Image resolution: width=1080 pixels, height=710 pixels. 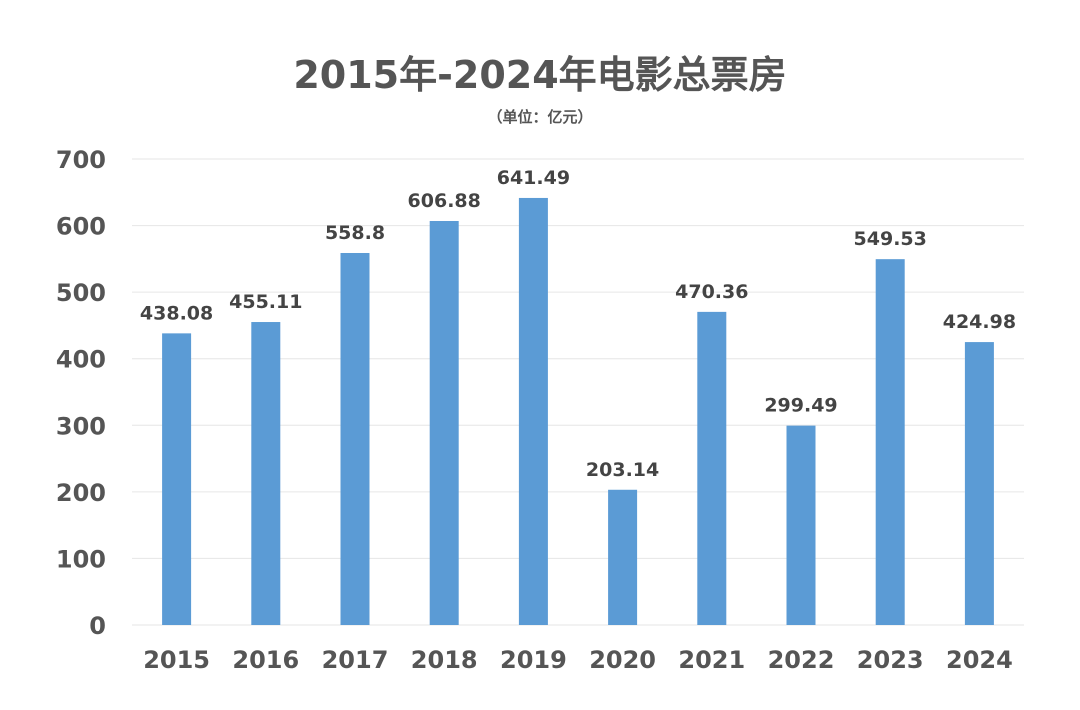 I want to click on x-tick-label: 2020, so click(x=622, y=660).